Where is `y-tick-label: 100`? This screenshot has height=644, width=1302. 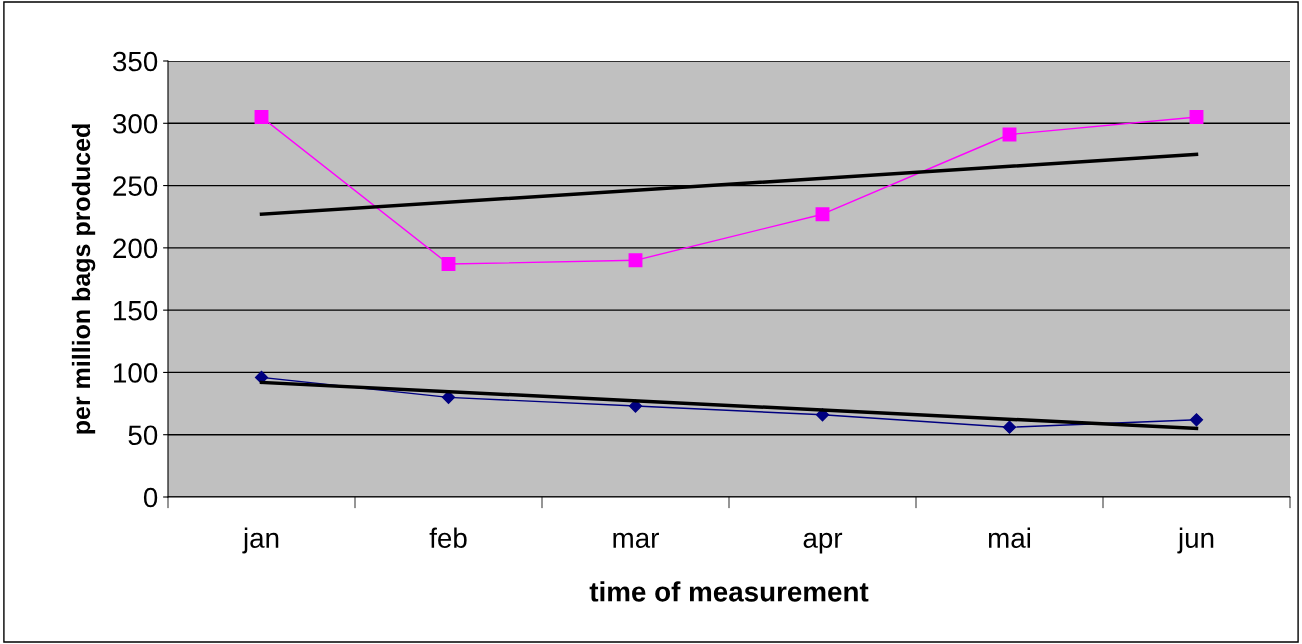 y-tick-label: 100 is located at coordinates (136, 373).